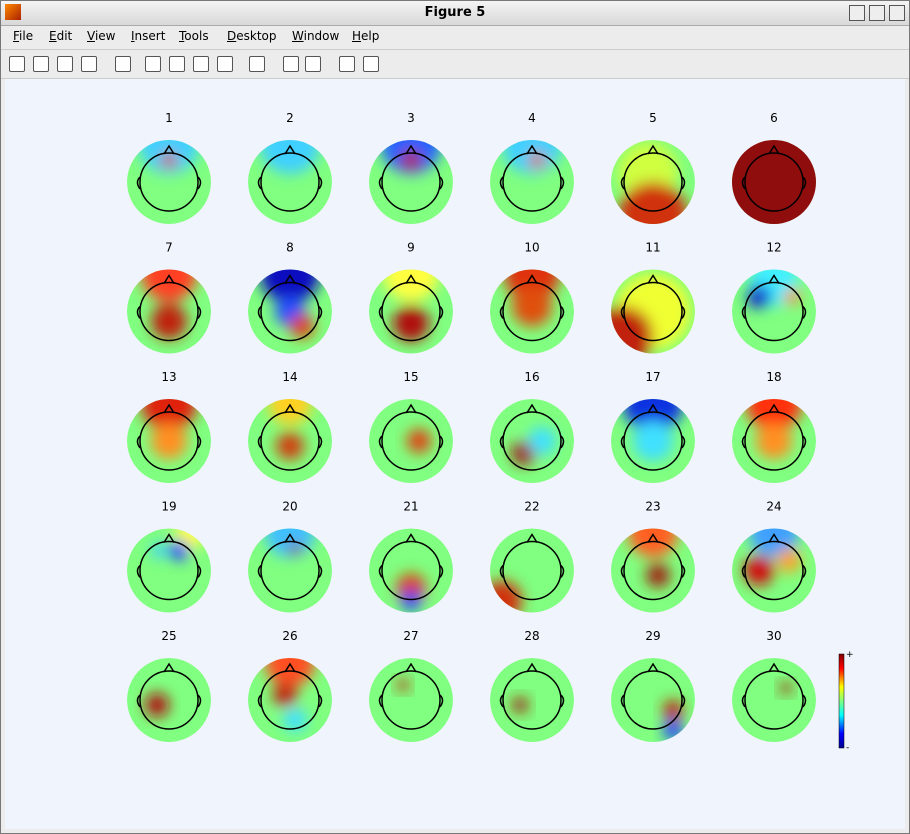  I want to click on plot-label: 13, so click(168, 377).